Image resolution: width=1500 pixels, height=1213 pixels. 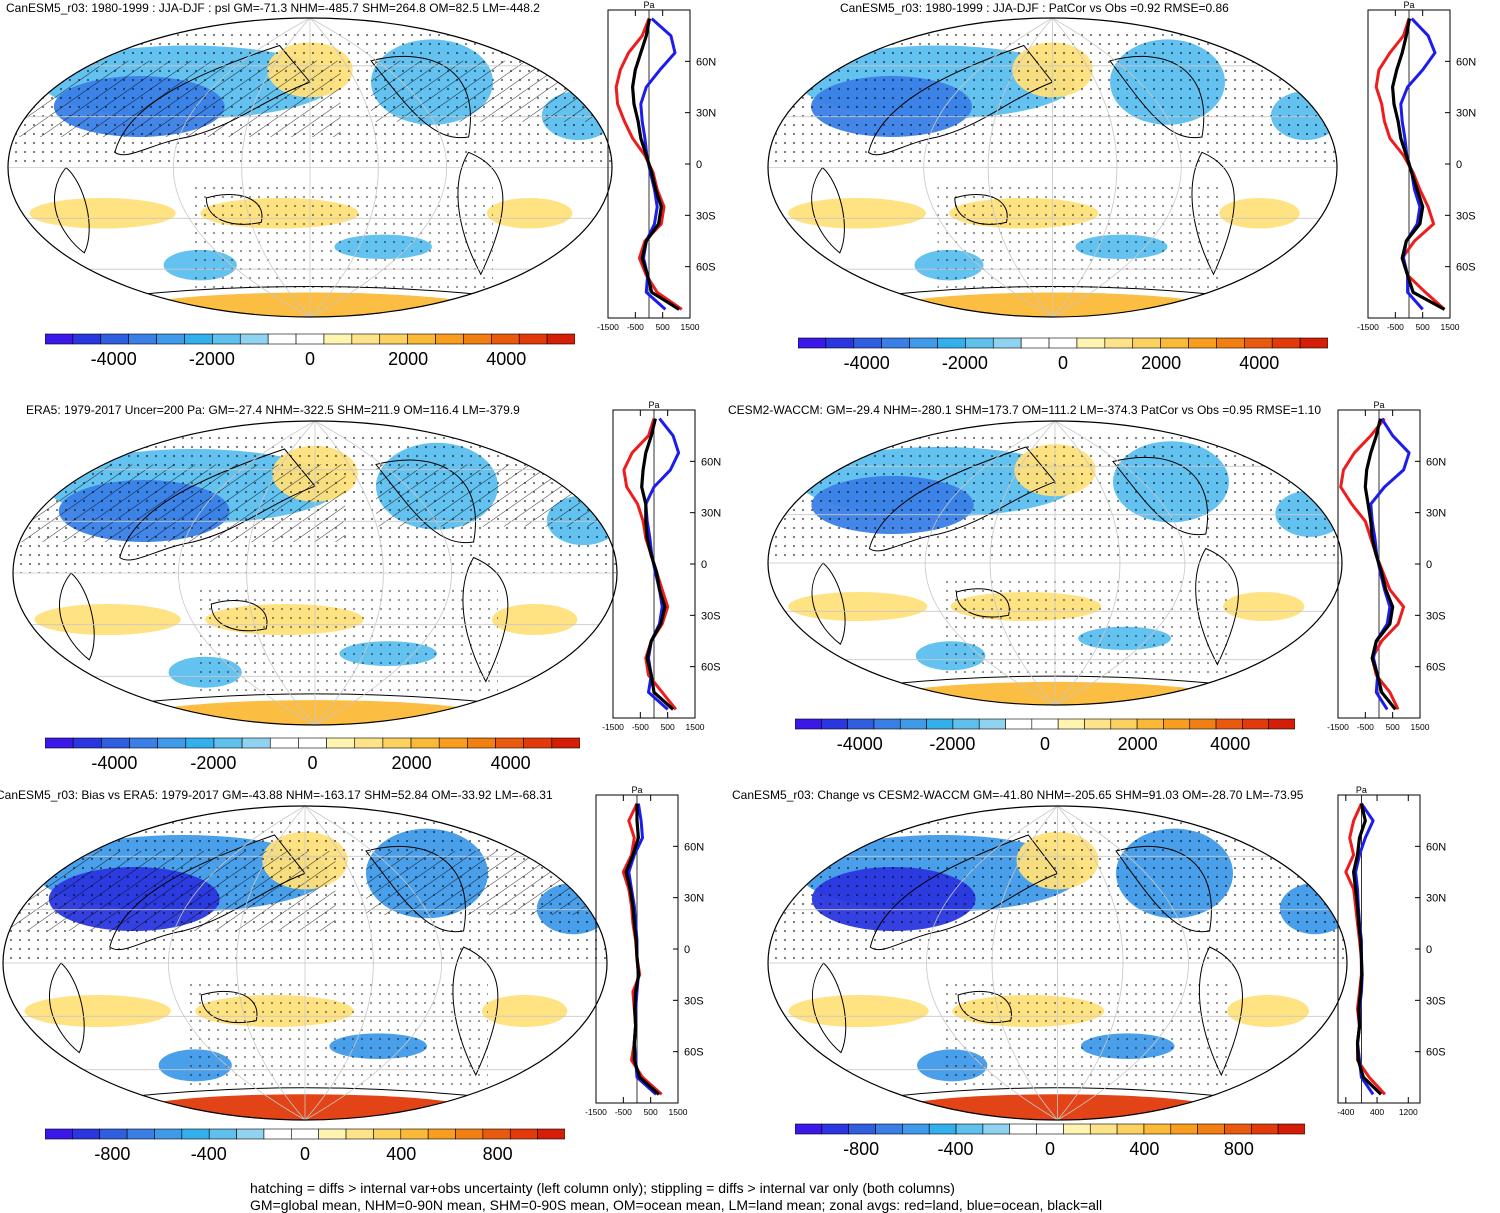 I want to click on world-map, so click(x=315, y=573).